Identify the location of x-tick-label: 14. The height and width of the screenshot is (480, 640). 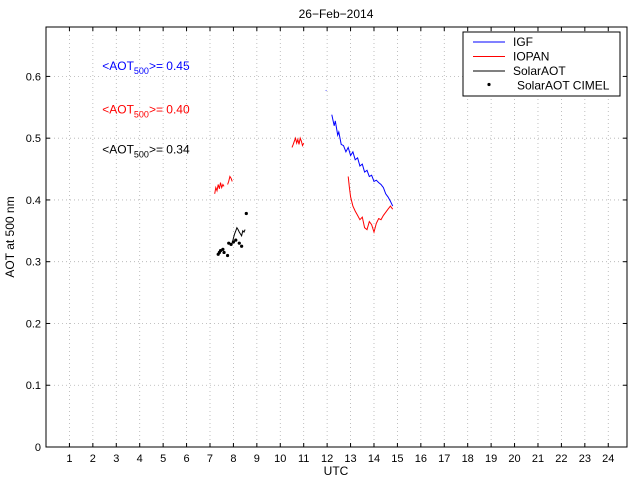
(374, 459).